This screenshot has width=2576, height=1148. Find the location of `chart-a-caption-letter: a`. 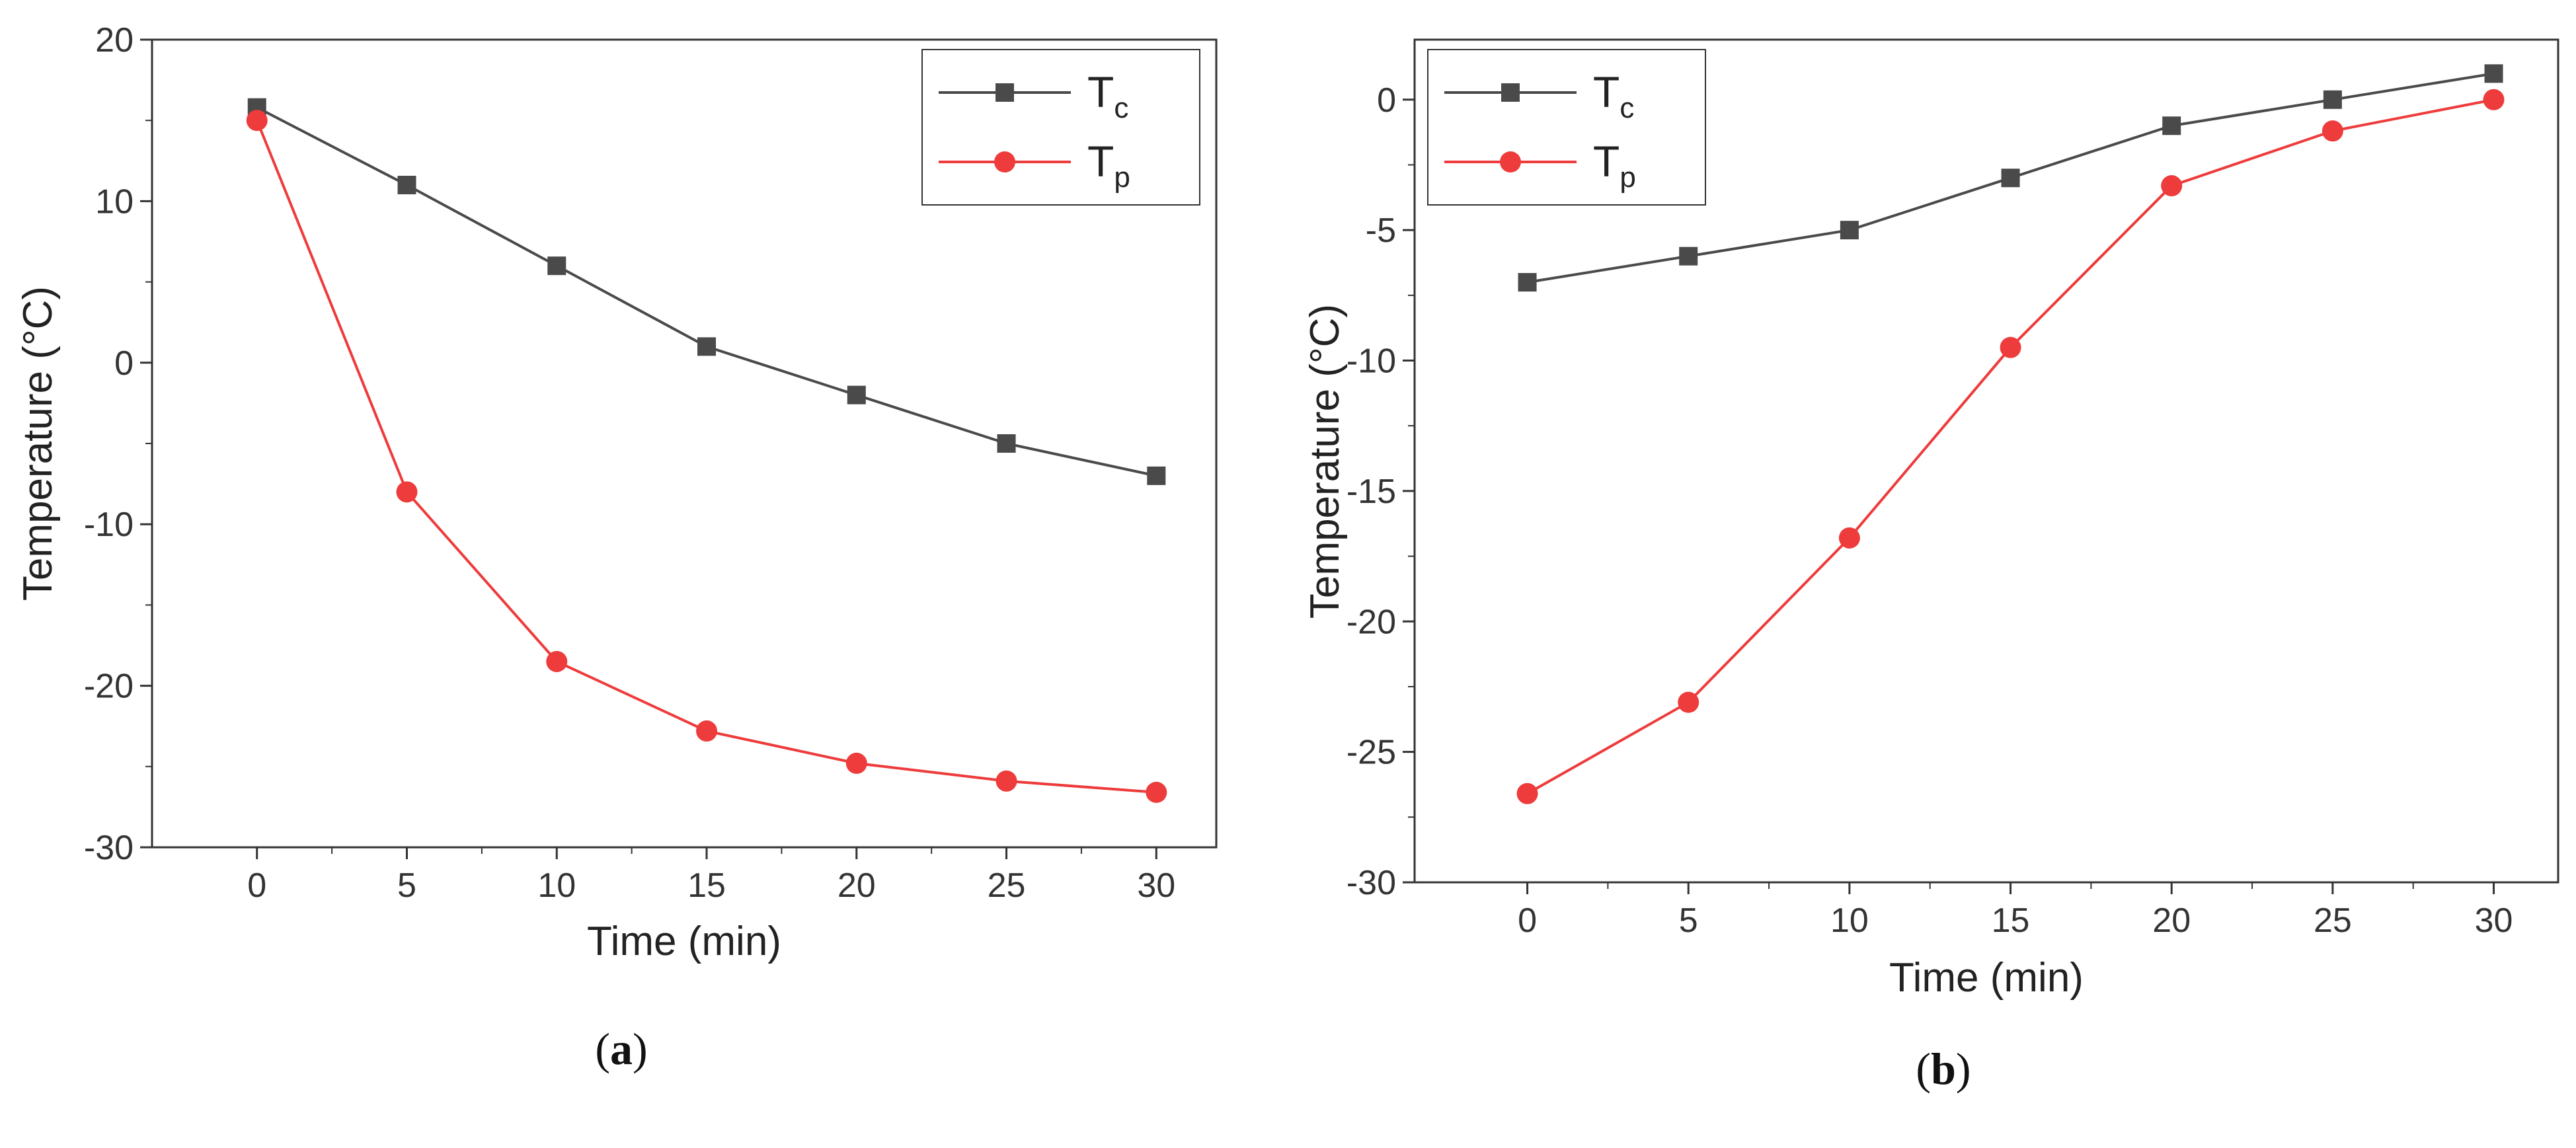

chart-a-caption-letter: a is located at coordinates (621, 1049).